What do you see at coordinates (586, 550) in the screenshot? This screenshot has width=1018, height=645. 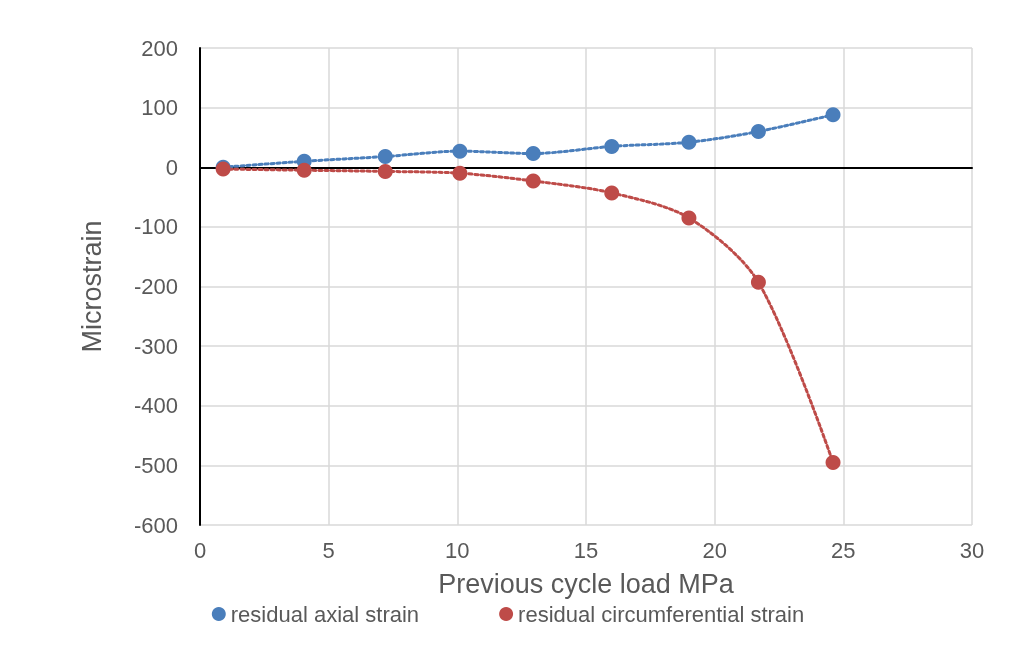 I see `x-tick-label: 15` at bounding box center [586, 550].